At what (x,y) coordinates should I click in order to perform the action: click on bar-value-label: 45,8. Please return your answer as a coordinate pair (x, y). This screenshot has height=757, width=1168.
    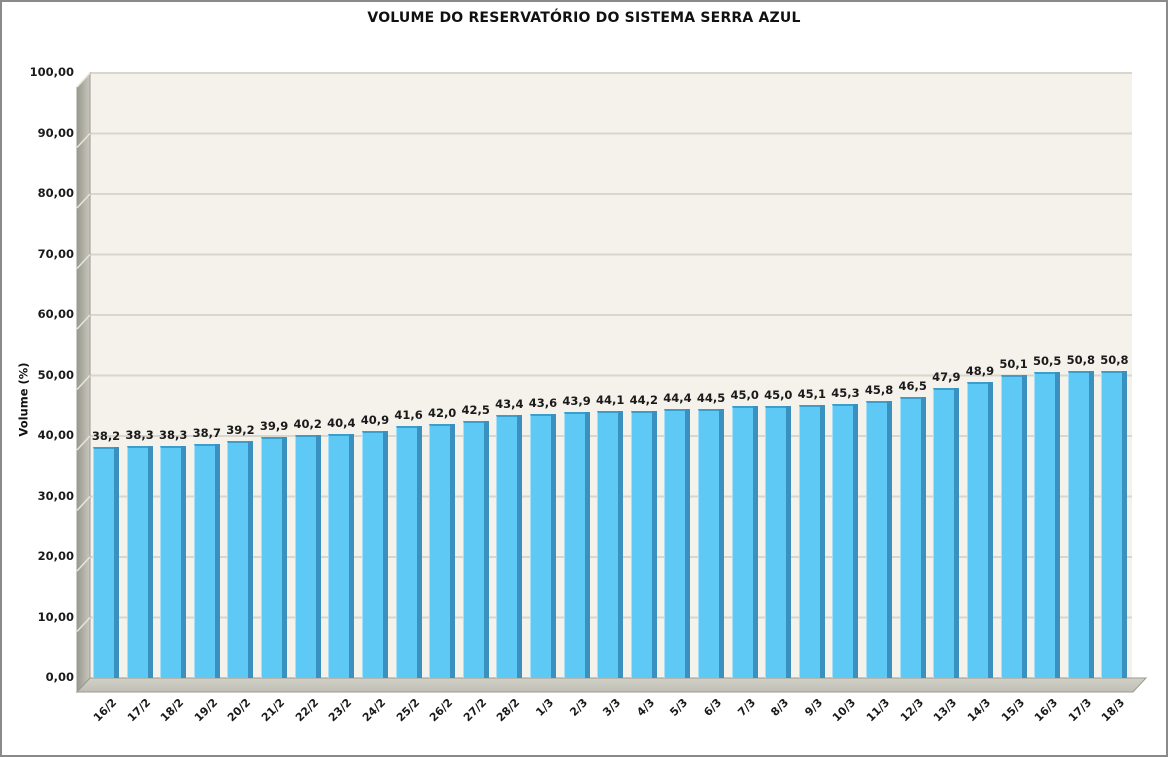
    Looking at the image, I should click on (879, 389).